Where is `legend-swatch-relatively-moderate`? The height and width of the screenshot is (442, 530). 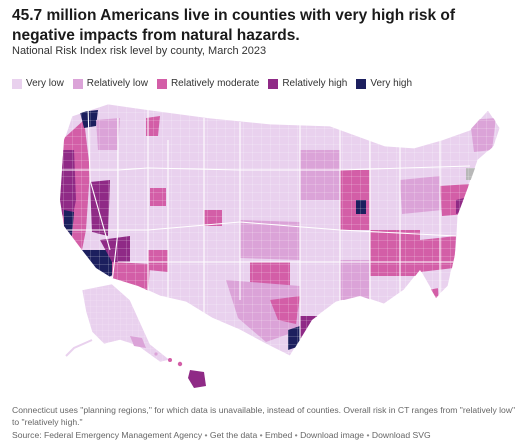 legend-swatch-relatively-moderate is located at coordinates (161, 83).